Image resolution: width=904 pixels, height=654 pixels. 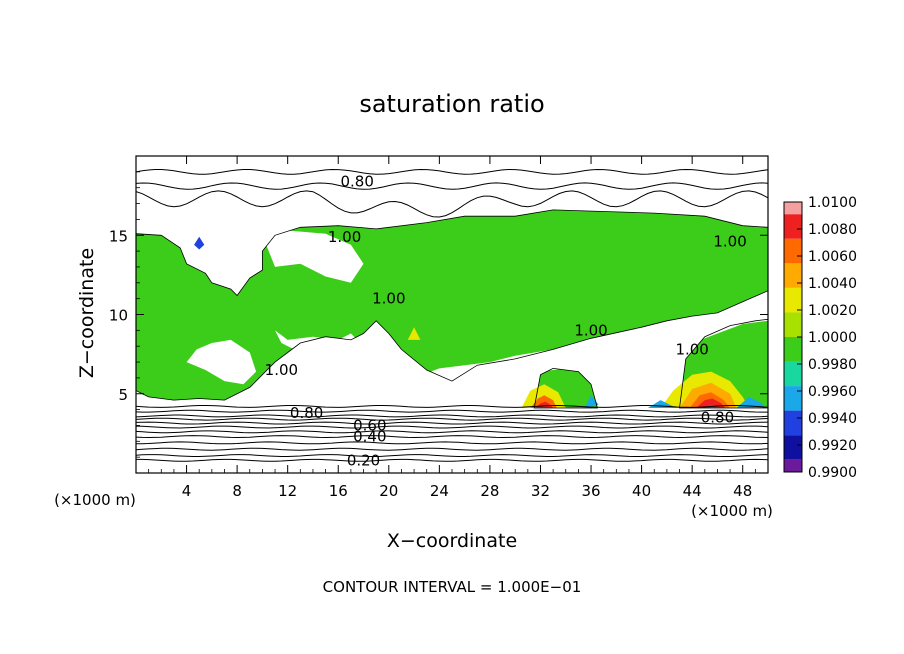 I want to click on colorbar-label: 1.0040, so click(x=832, y=284).